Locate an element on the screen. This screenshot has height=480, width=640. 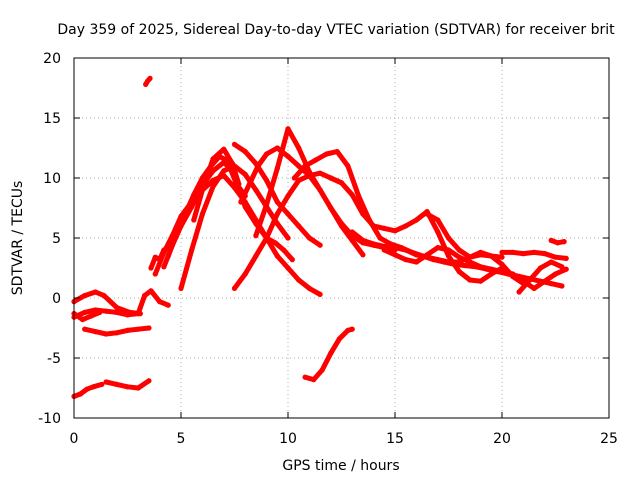
series-line is located at coordinates (216, 184).